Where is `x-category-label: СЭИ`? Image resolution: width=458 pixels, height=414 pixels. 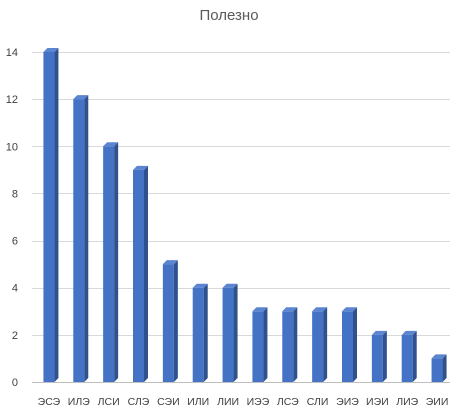 x-category-label: СЭИ is located at coordinates (168, 402).